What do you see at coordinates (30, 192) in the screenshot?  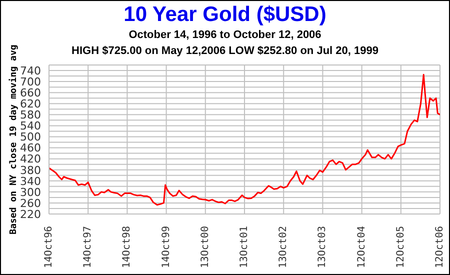 I see `y-tick-label: 300` at bounding box center [30, 192].